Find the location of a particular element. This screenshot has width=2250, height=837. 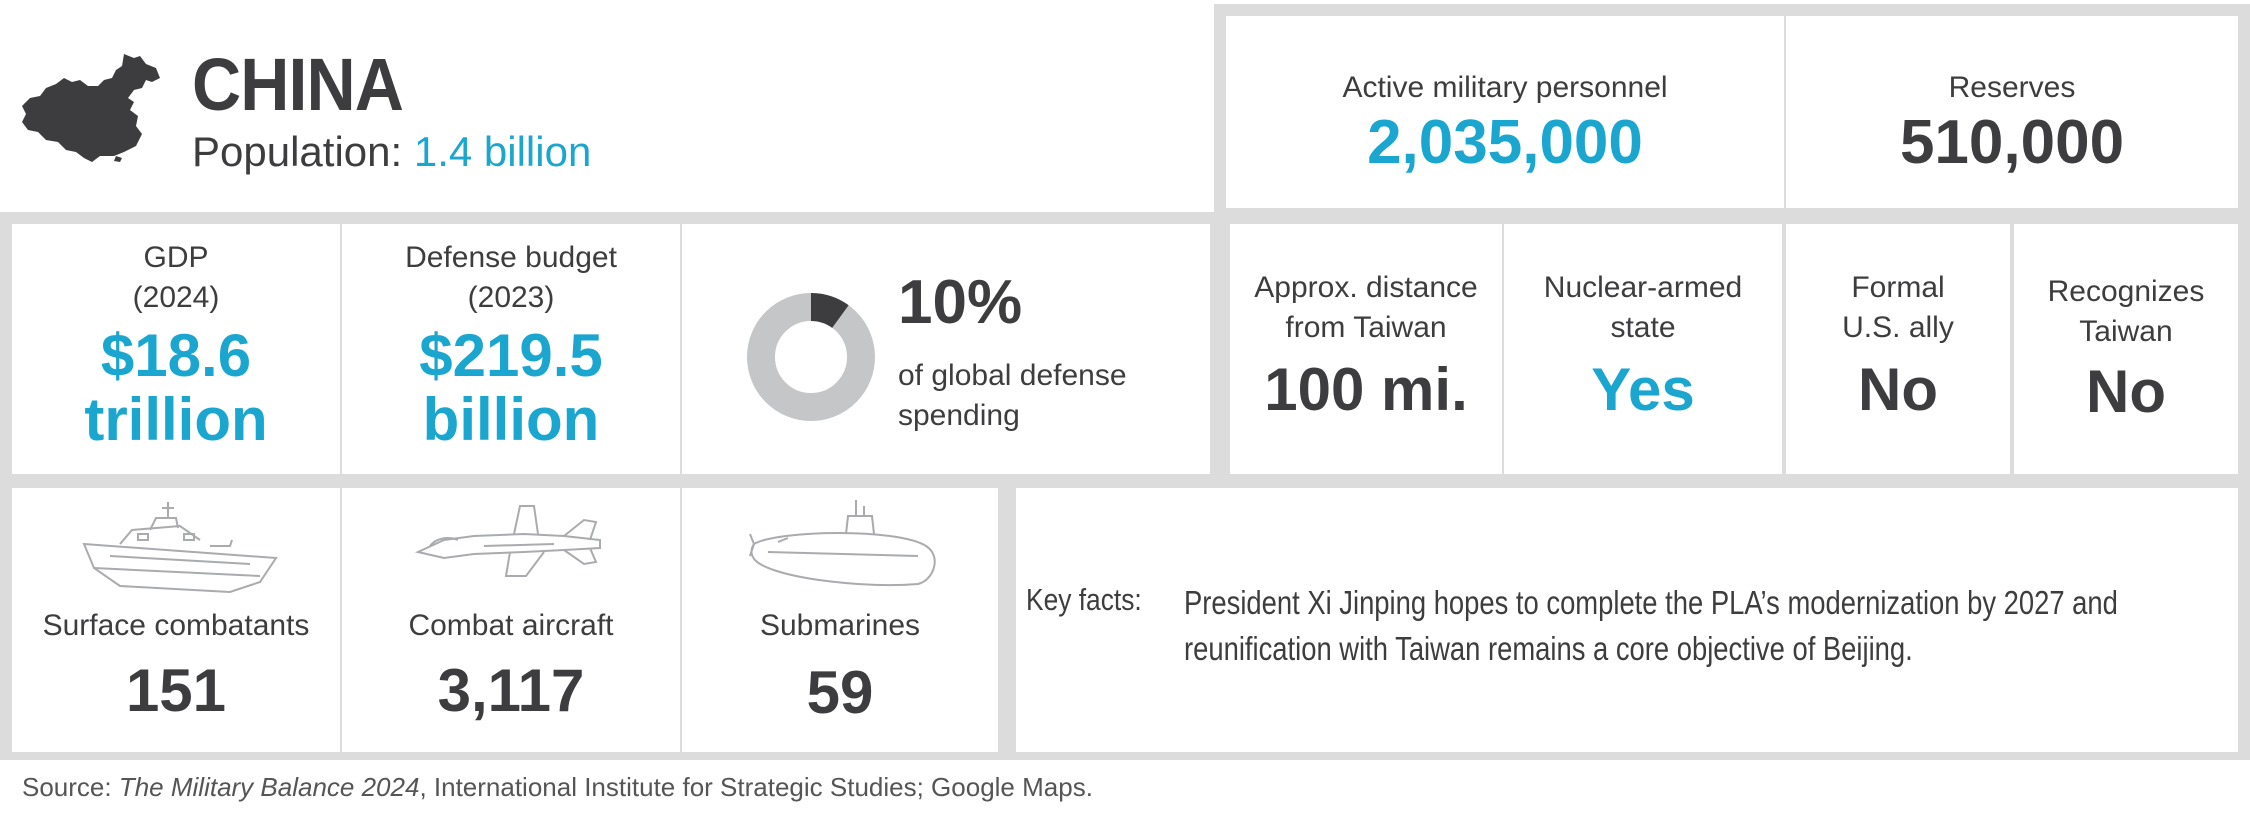

defense-budget-value: $219.5 is located at coordinates (511, 355).